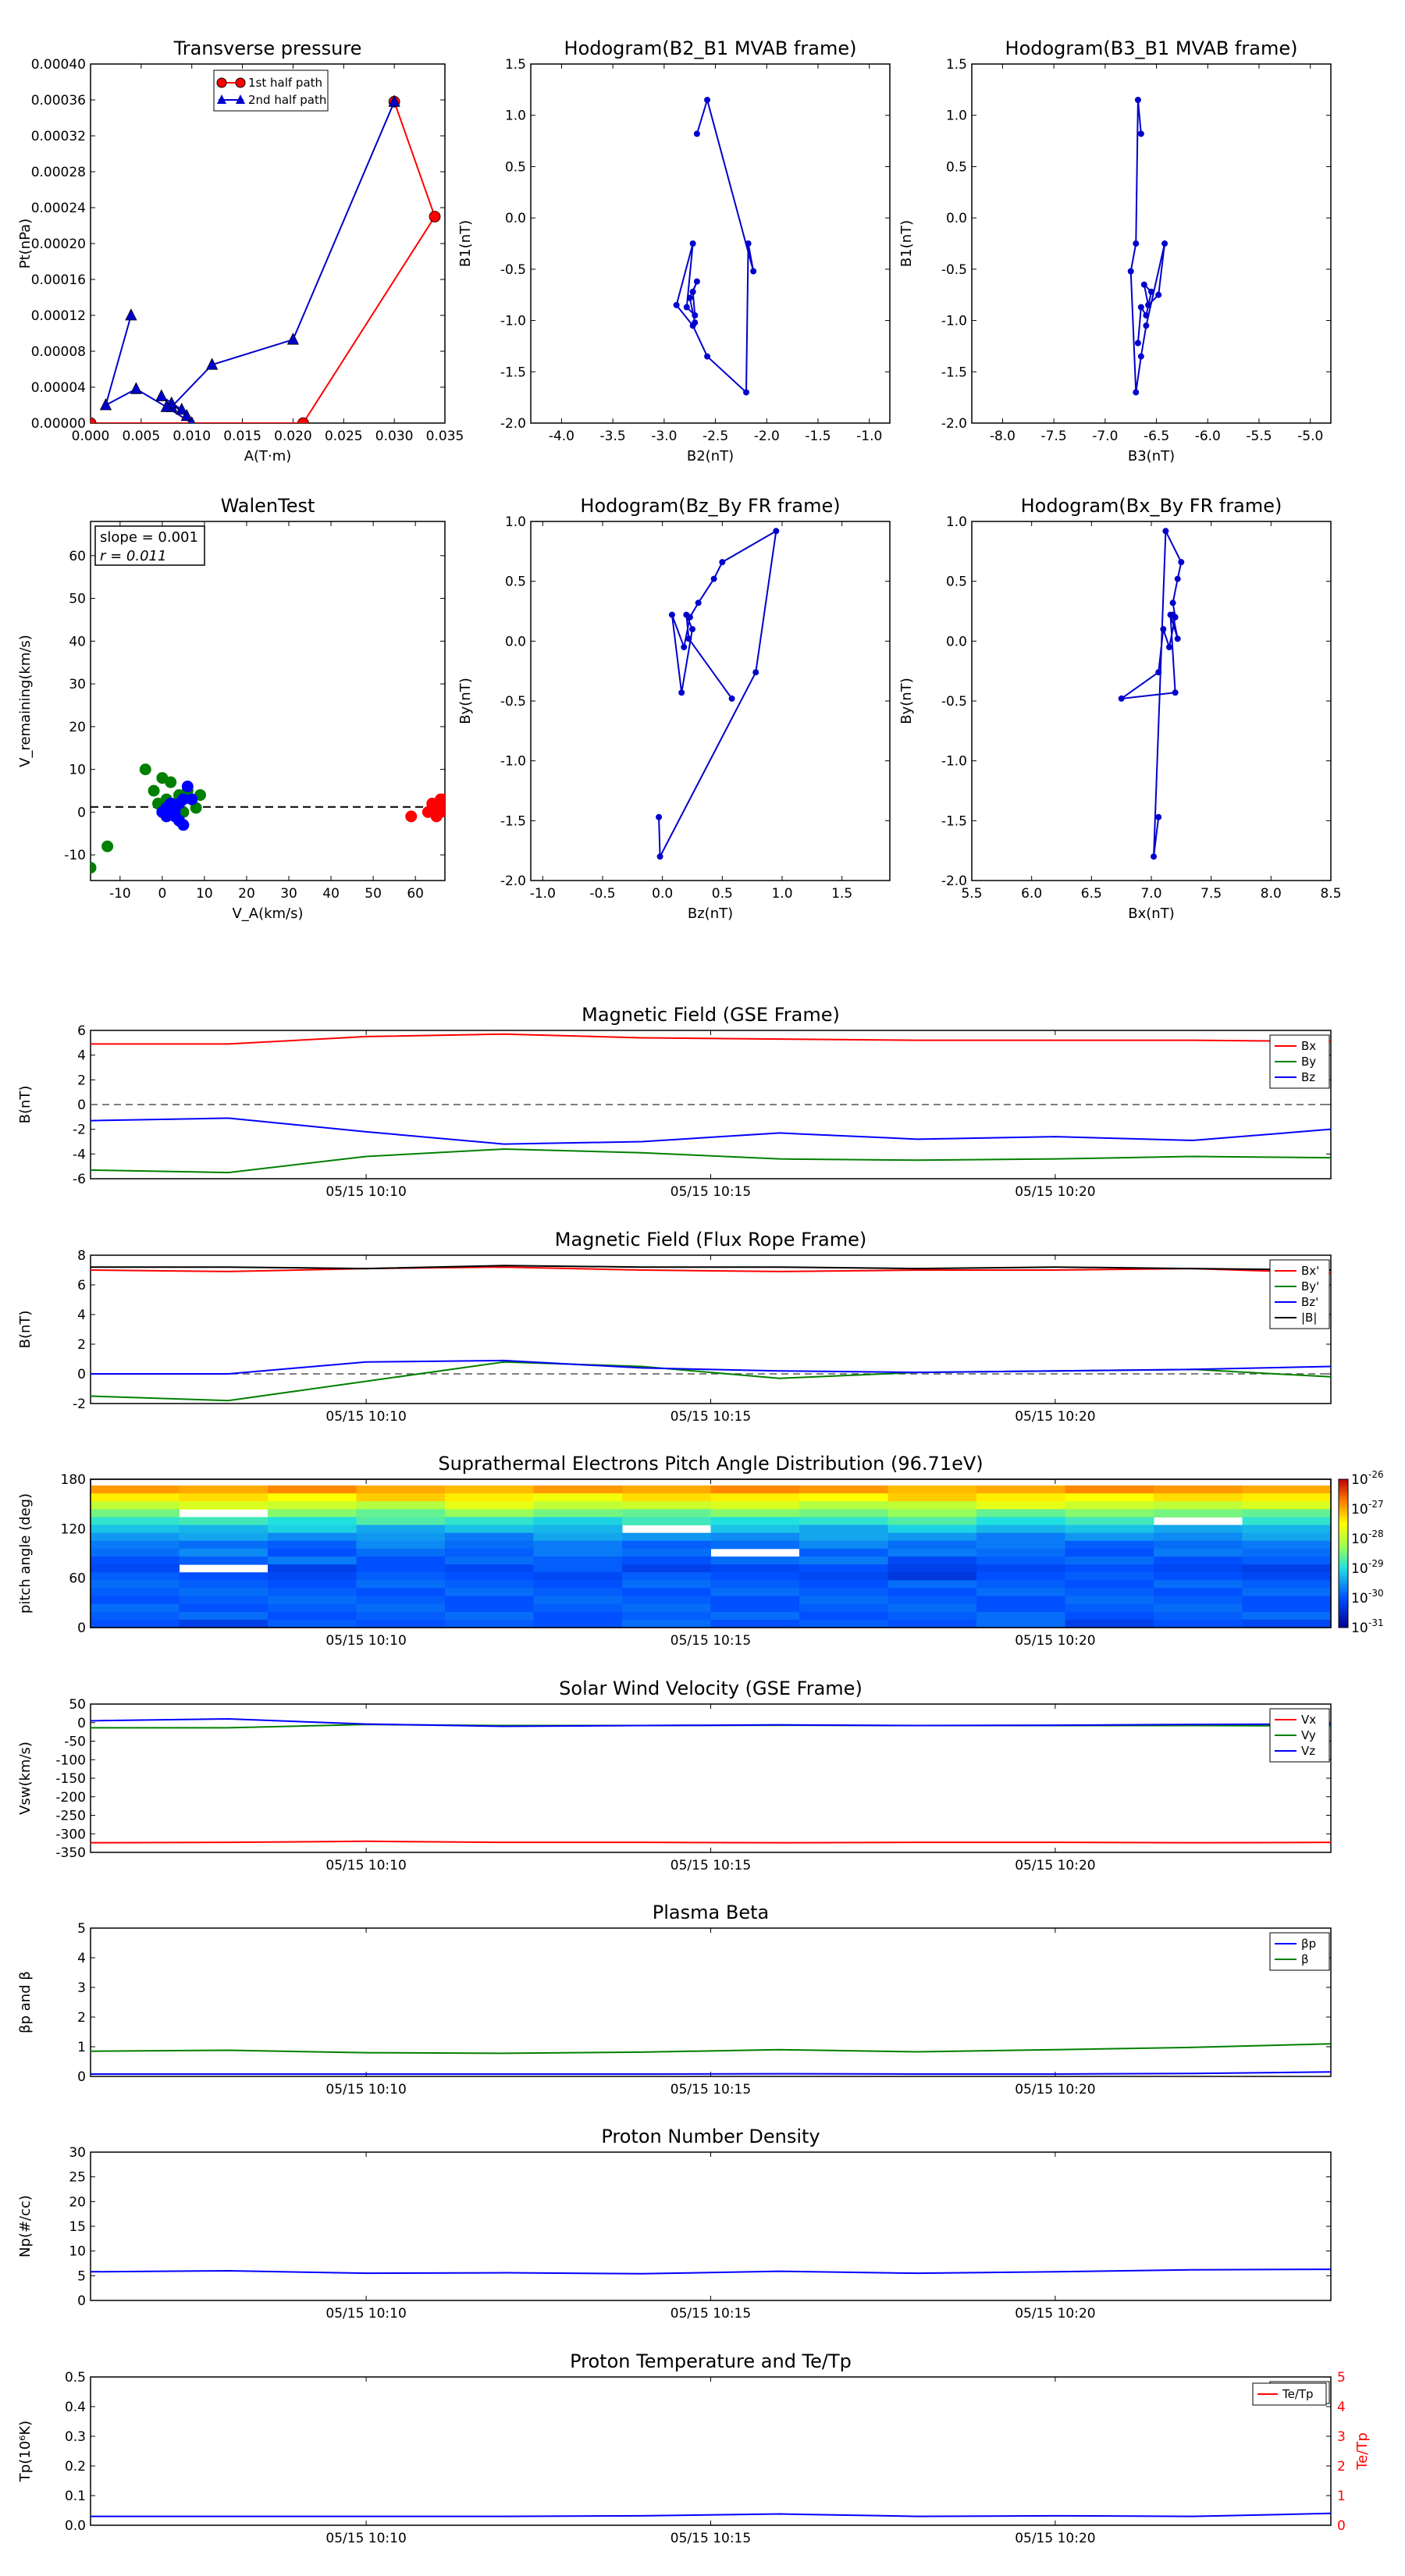  What do you see at coordinates (602, 894) in the screenshot?
I see `x-tick-label: -0.5` at bounding box center [602, 894].